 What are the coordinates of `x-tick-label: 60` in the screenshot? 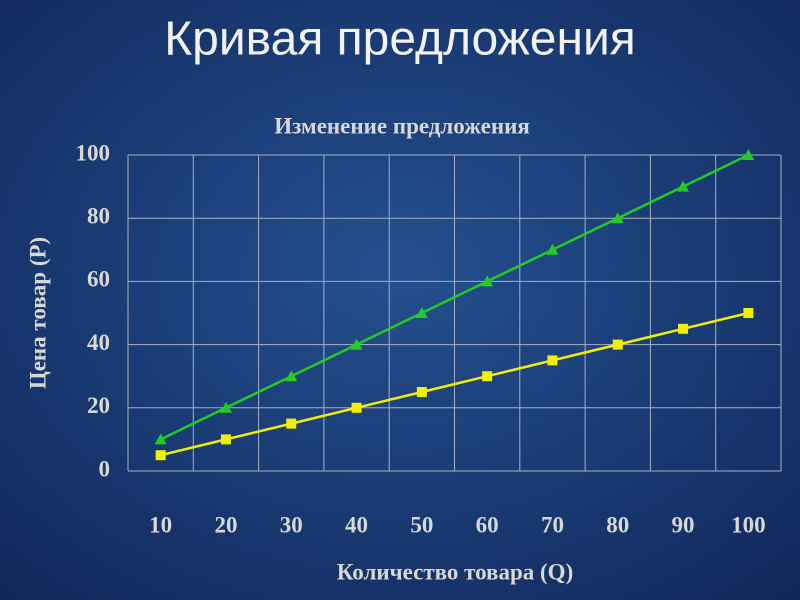 It's located at (487, 524).